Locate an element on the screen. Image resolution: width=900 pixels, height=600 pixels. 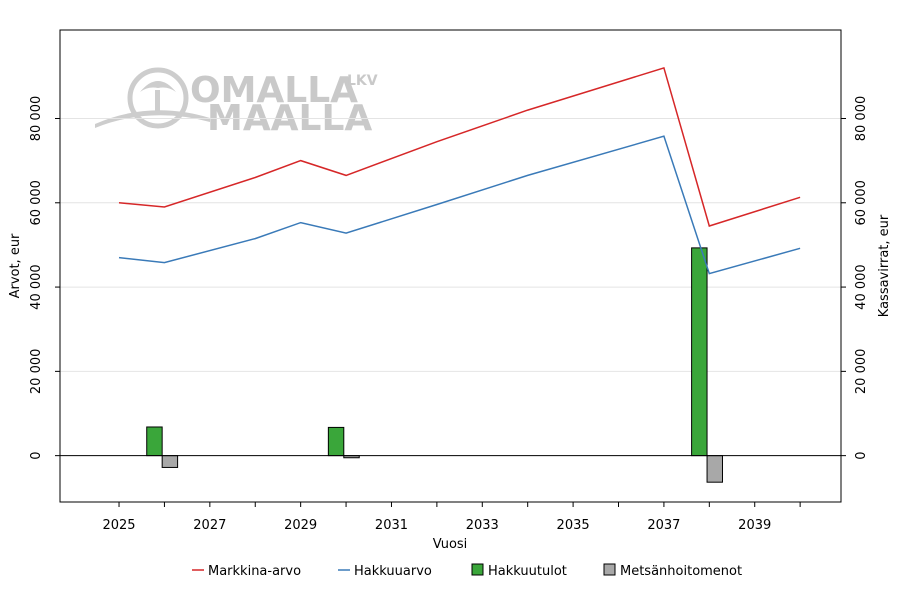
watermark-suffix: LKV is located at coordinates (362, 81).